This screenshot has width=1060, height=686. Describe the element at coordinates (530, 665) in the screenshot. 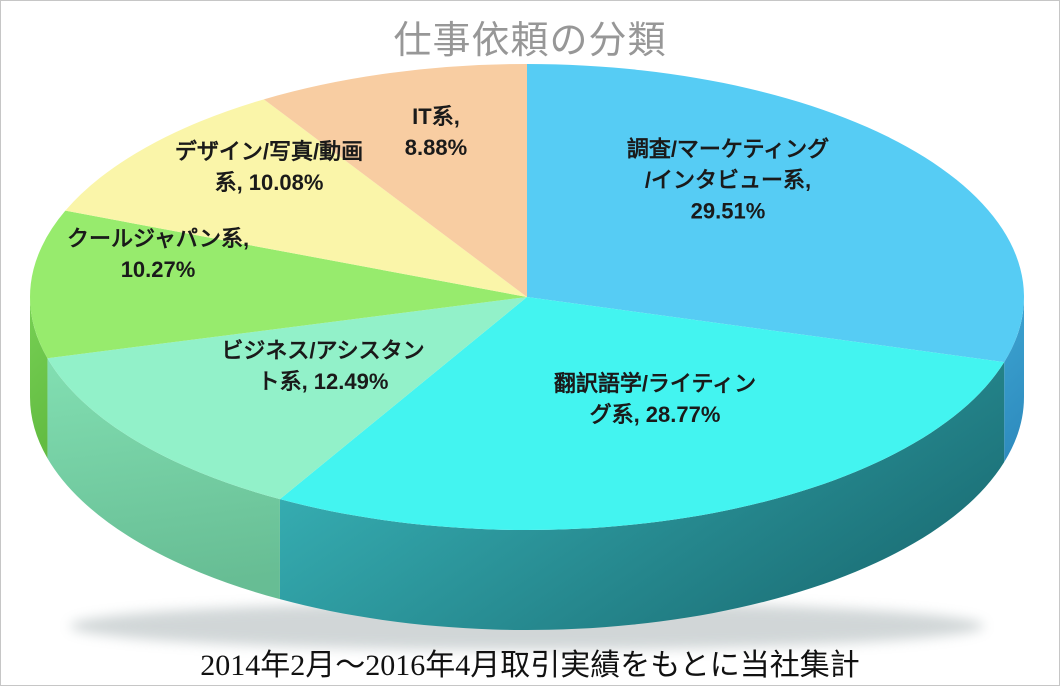

I see `chart-footnote: 2014年2月〜2016年4月取引実績をもとに当社集計` at that location.